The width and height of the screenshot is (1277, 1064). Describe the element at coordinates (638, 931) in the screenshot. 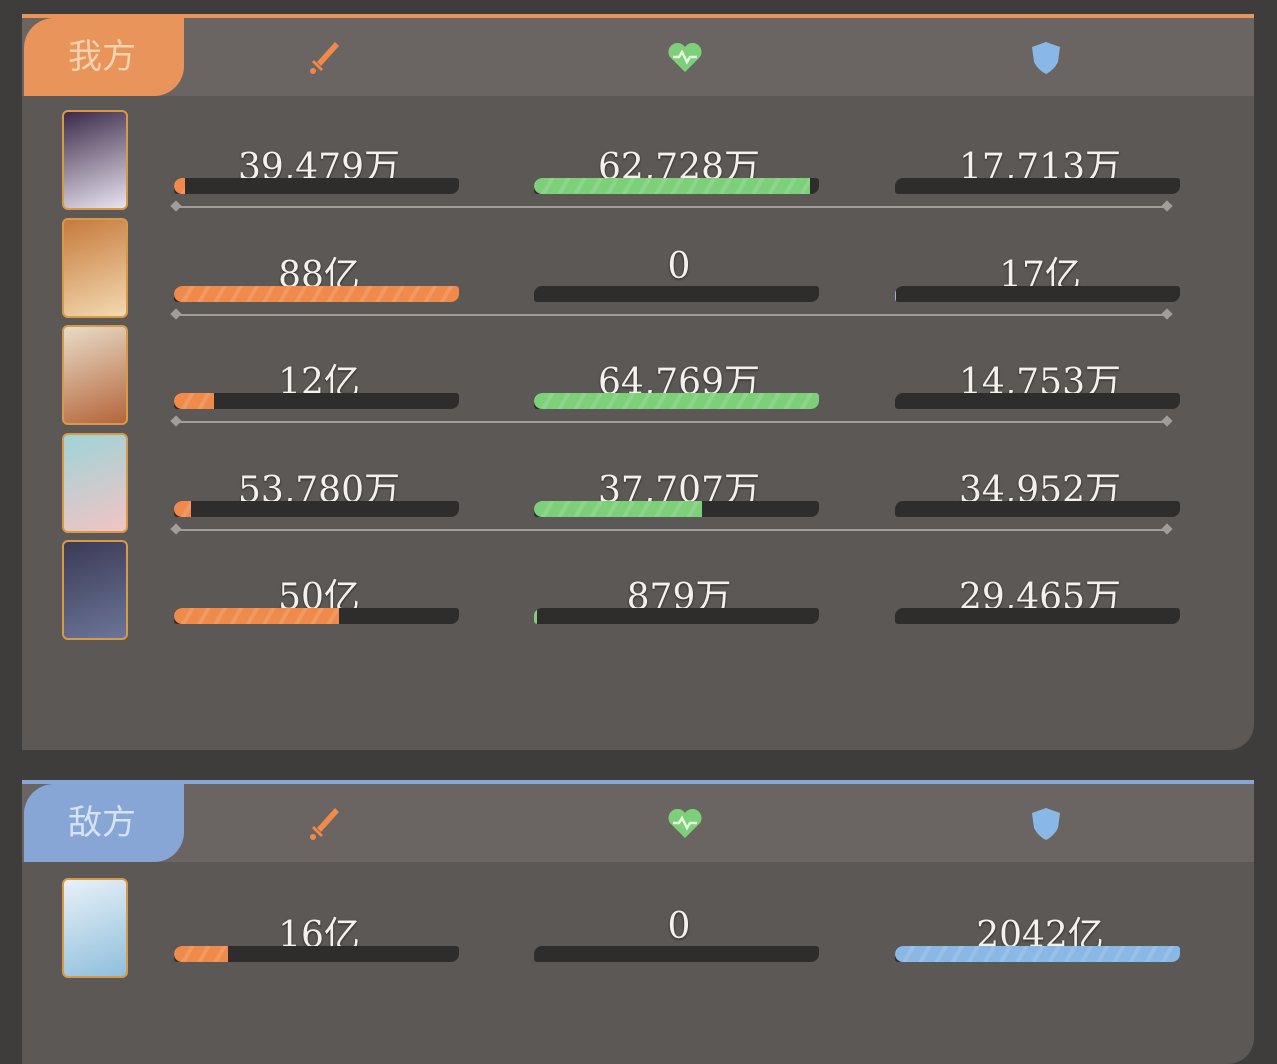

I see `stat-row: 16亿 0 2042亿` at that location.